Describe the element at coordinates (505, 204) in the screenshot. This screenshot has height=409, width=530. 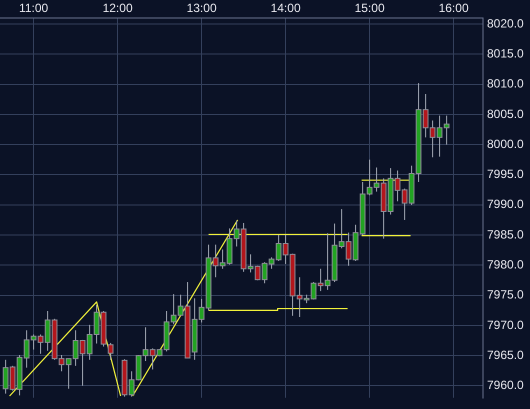
I see `y-tick-label: 7990.0` at that location.